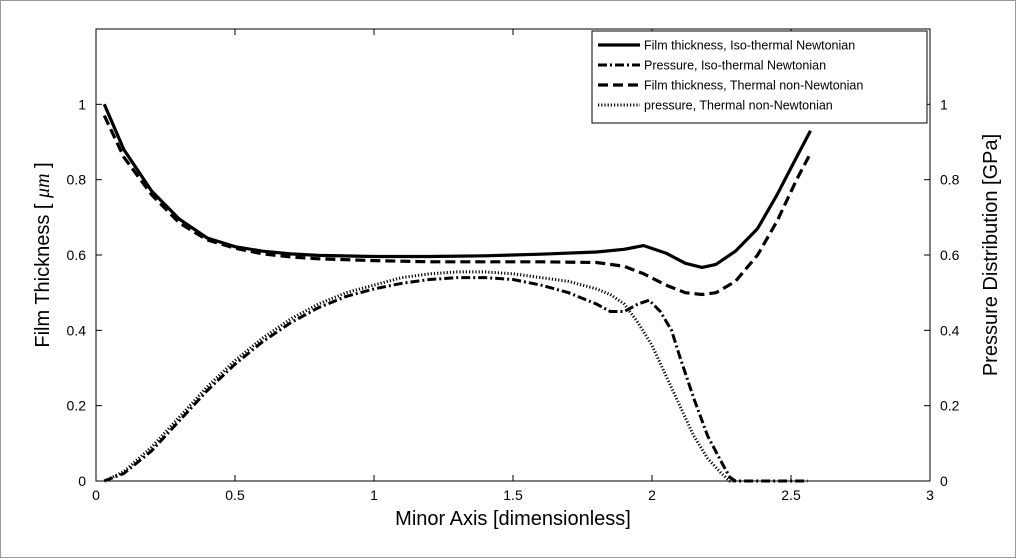 Image resolution: width=1016 pixels, height=558 pixels. Describe the element at coordinates (43, 185) in the screenshot. I see `left-y-axis-title-unit: μm` at that location.